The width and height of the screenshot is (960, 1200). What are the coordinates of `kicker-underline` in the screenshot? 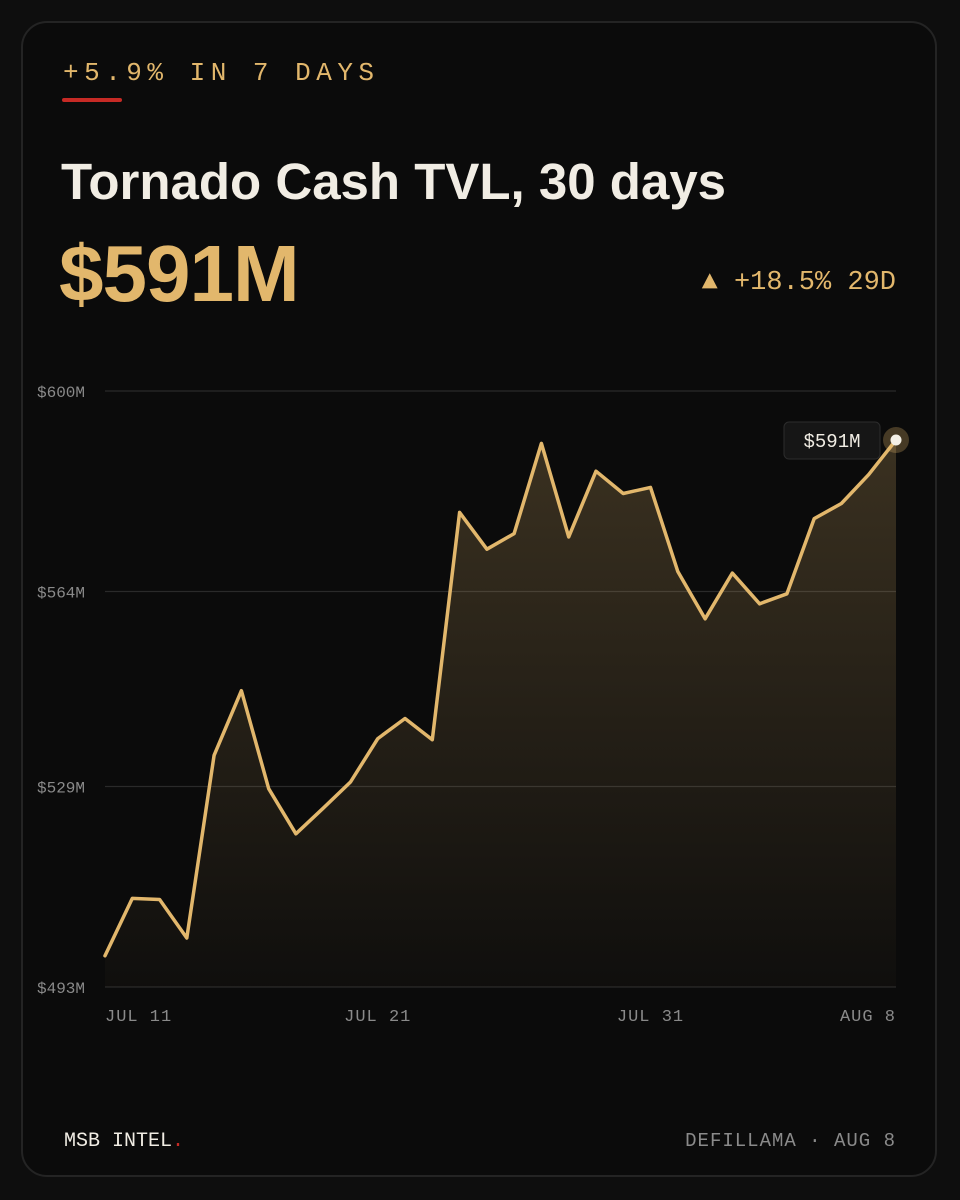 It's located at (92, 100).